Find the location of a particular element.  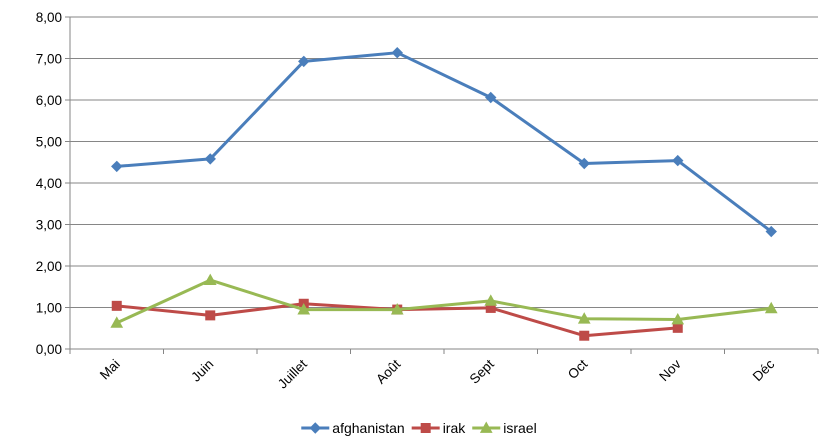

legend-marker-israel is located at coordinates (486, 427).